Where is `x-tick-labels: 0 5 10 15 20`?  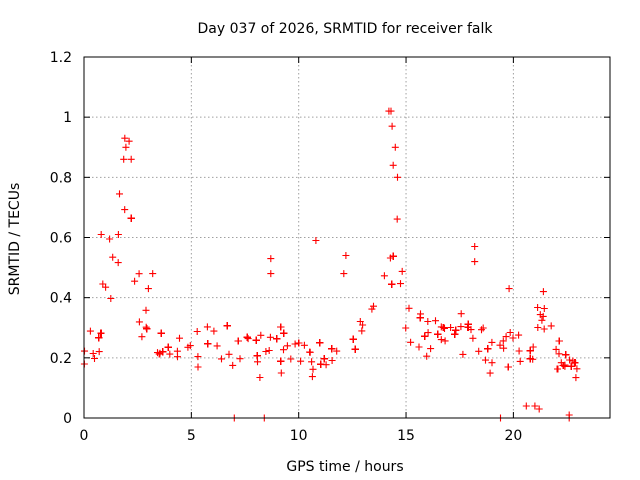 x-tick-labels: 0 5 10 15 20 is located at coordinates (301, 436).